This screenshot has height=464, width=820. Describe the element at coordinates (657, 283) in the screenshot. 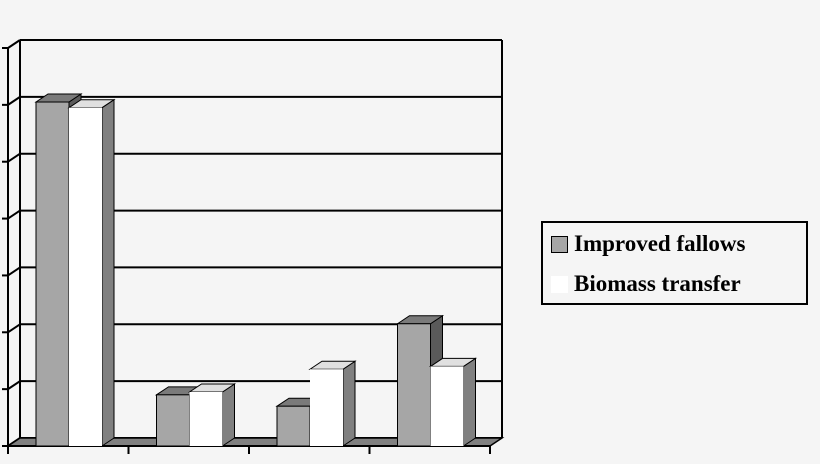

I see `legend-label-biomass-transfer: Biomass transfer` at that location.